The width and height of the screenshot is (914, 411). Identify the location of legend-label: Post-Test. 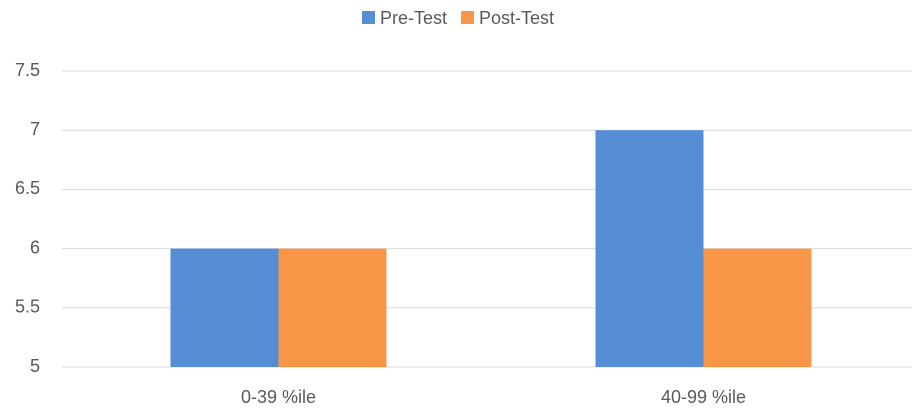
(516, 18).